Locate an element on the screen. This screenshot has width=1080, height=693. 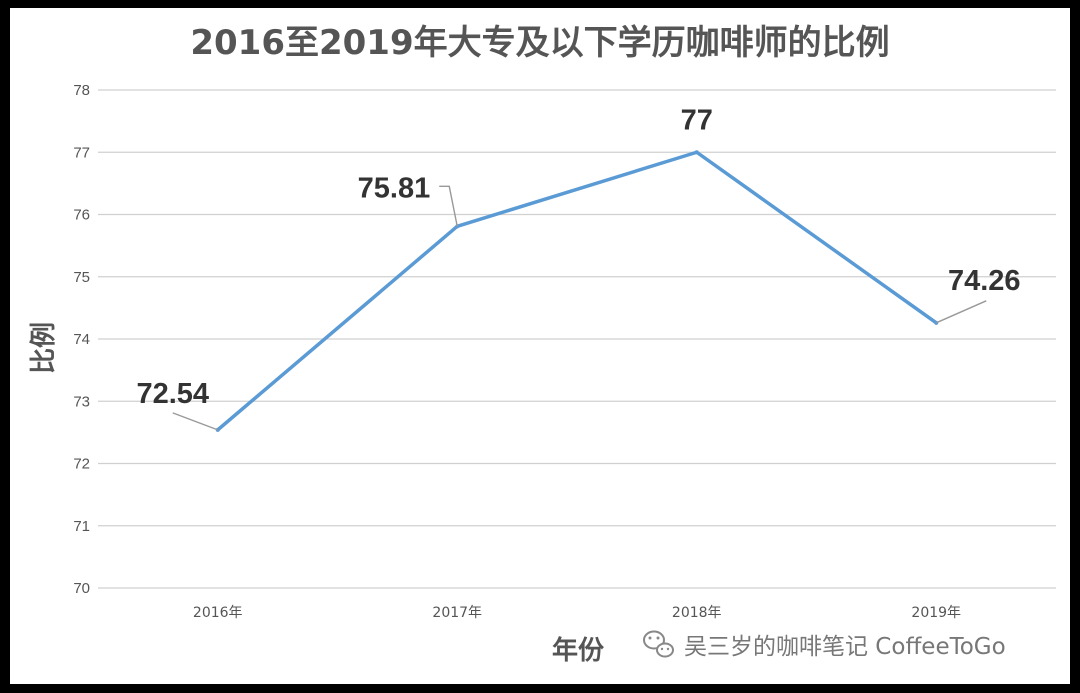
y-tick-label: 71 is located at coordinates (81, 526).